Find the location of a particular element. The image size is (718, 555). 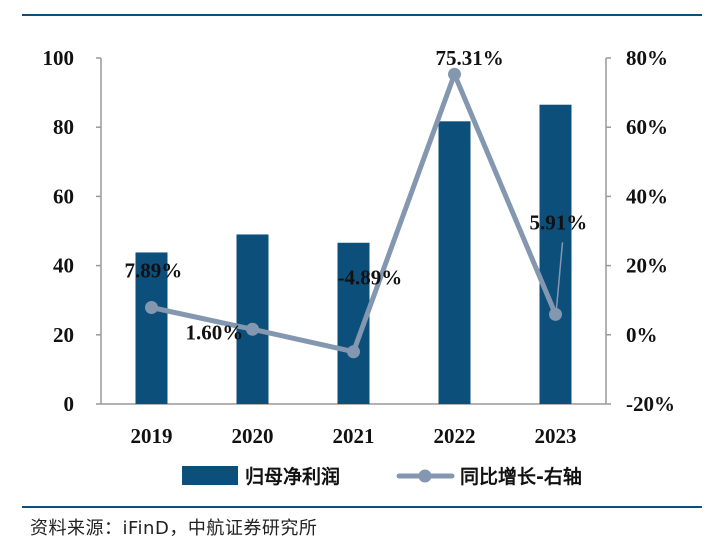

legend-line-label: 同比增长-右轴 is located at coordinates (521, 476).